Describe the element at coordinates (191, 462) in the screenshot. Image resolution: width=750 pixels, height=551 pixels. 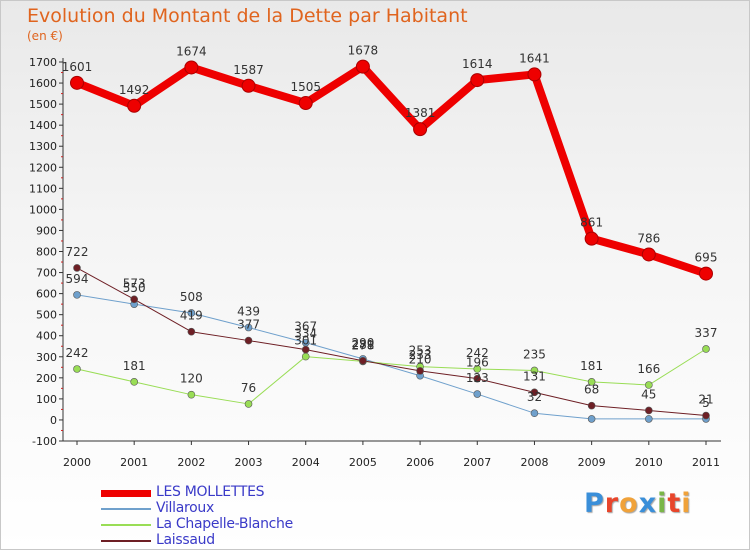
I see `x-tick-label: 2002` at that location.